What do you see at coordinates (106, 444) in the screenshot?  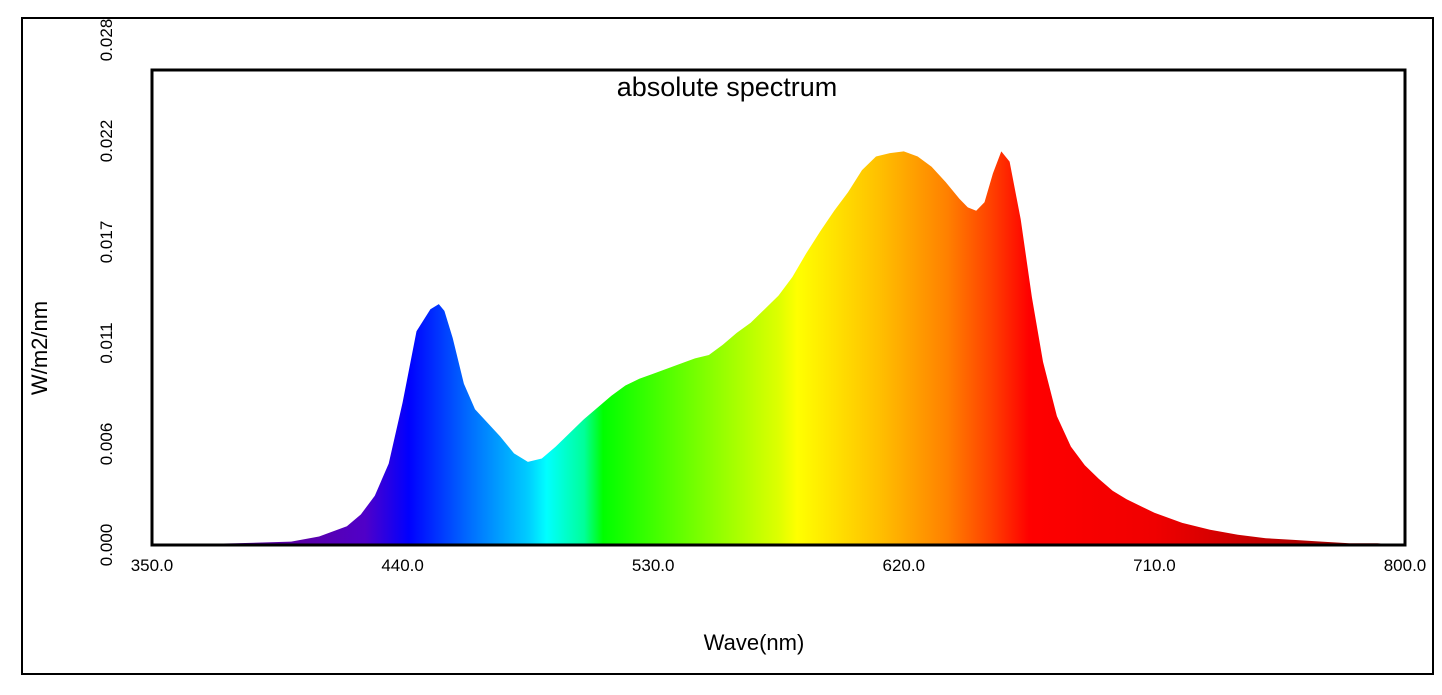 I see `y-tick-label: 0.006` at bounding box center [106, 444].